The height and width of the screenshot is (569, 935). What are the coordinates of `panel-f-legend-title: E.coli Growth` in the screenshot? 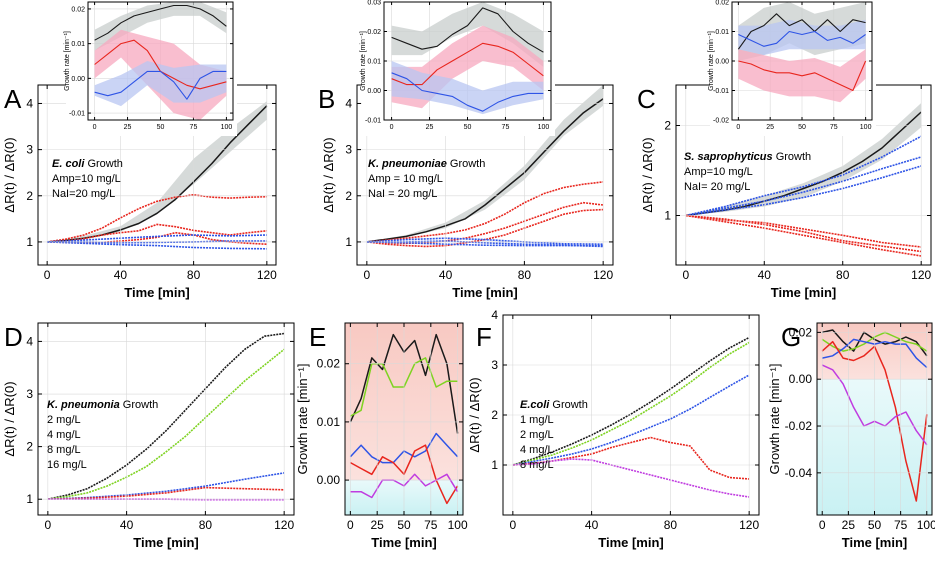 It's located at (554, 405).